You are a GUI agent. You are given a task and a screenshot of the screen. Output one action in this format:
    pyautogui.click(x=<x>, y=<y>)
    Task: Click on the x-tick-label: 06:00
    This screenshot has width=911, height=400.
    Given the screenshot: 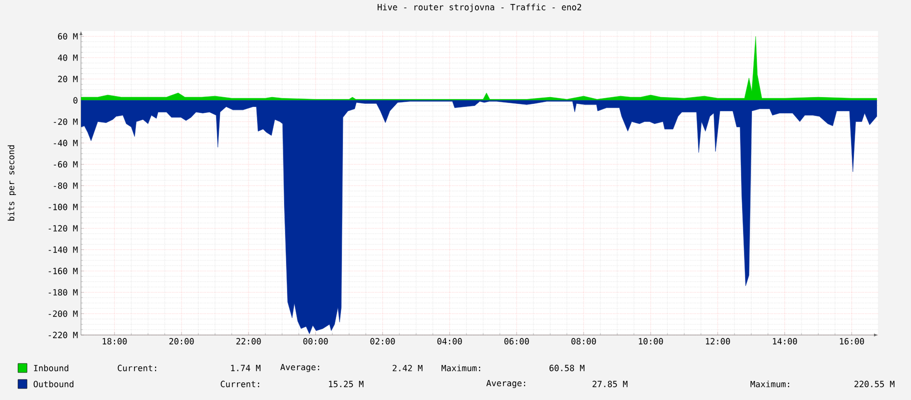 What is the action you would take?
    pyautogui.click(x=516, y=341)
    